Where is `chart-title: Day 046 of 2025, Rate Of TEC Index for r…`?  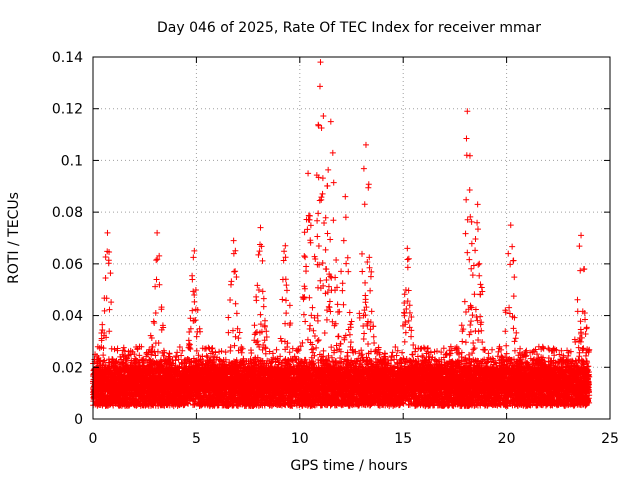
chart-title: Day 046 of 2025, Rate Of TEC Index for r… is located at coordinates (349, 28).